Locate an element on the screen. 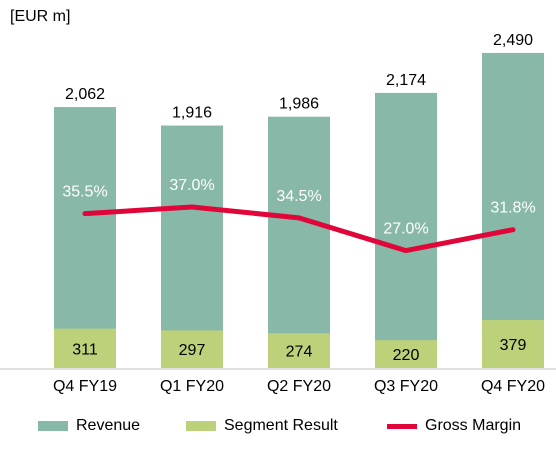 This screenshot has width=556, height=451. revenue-value-label: 1,916 is located at coordinates (192, 113).